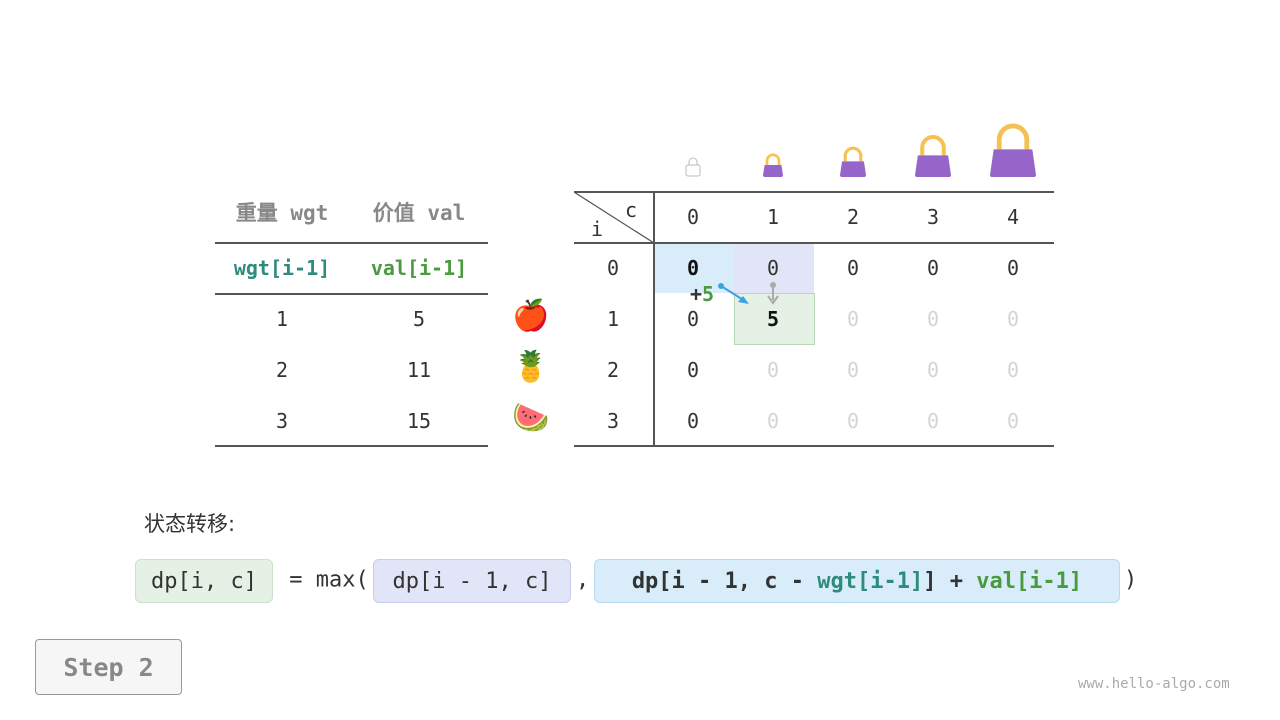 This screenshot has width=1280, height=720. I want to click on corner-diagonal, so click(614, 217).